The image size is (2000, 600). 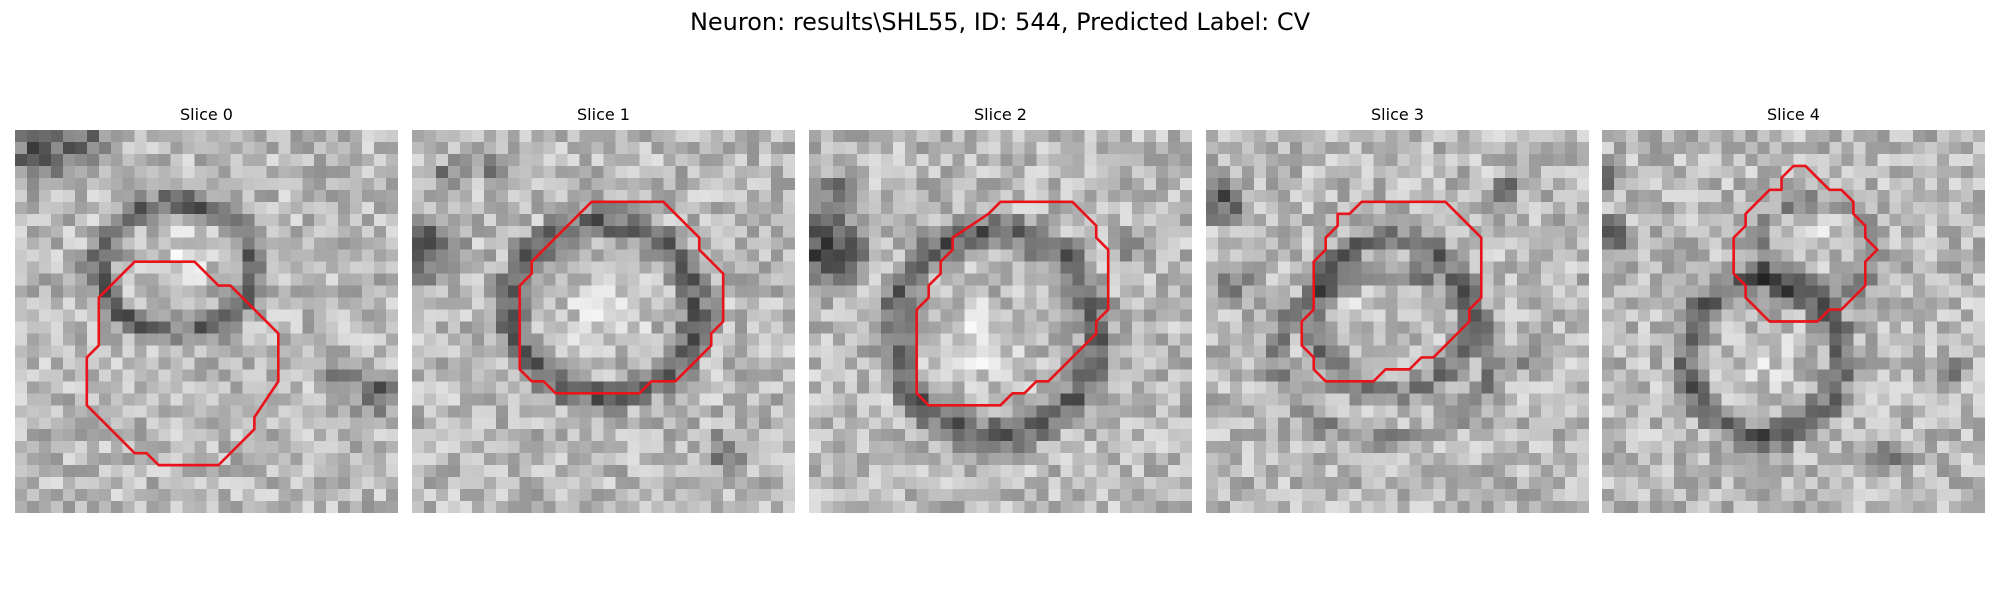 What do you see at coordinates (1397, 114) in the screenshot?
I see `slice-title-3: Slice 3` at bounding box center [1397, 114].